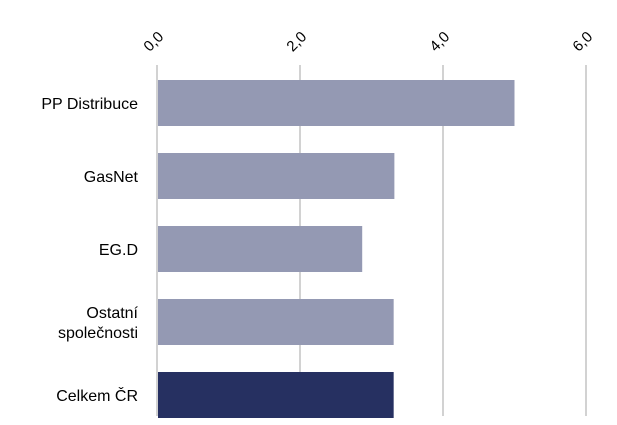 This screenshot has height=425, width=617. Describe the element at coordinates (582, 41) in the screenshot. I see `x-tick-label: 6,0` at that location.